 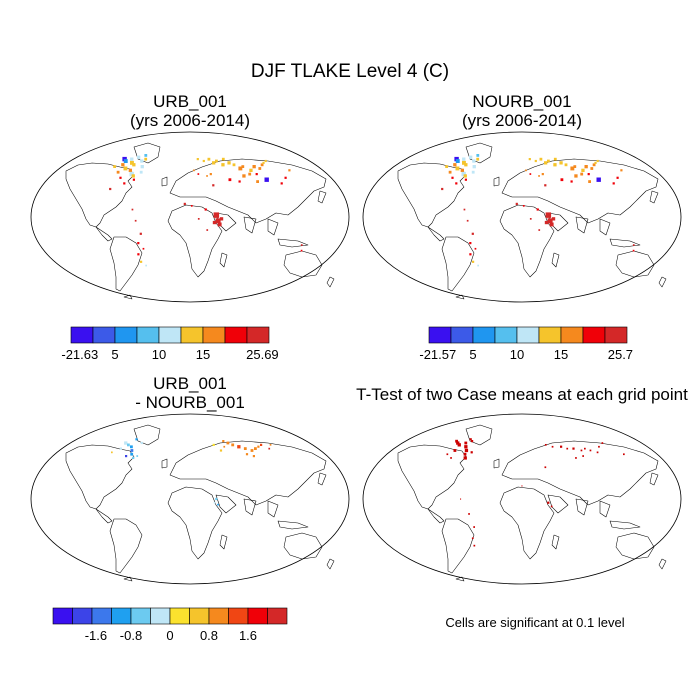 I want to click on cb-diff-label-1: -0.8, so click(x=131, y=635).